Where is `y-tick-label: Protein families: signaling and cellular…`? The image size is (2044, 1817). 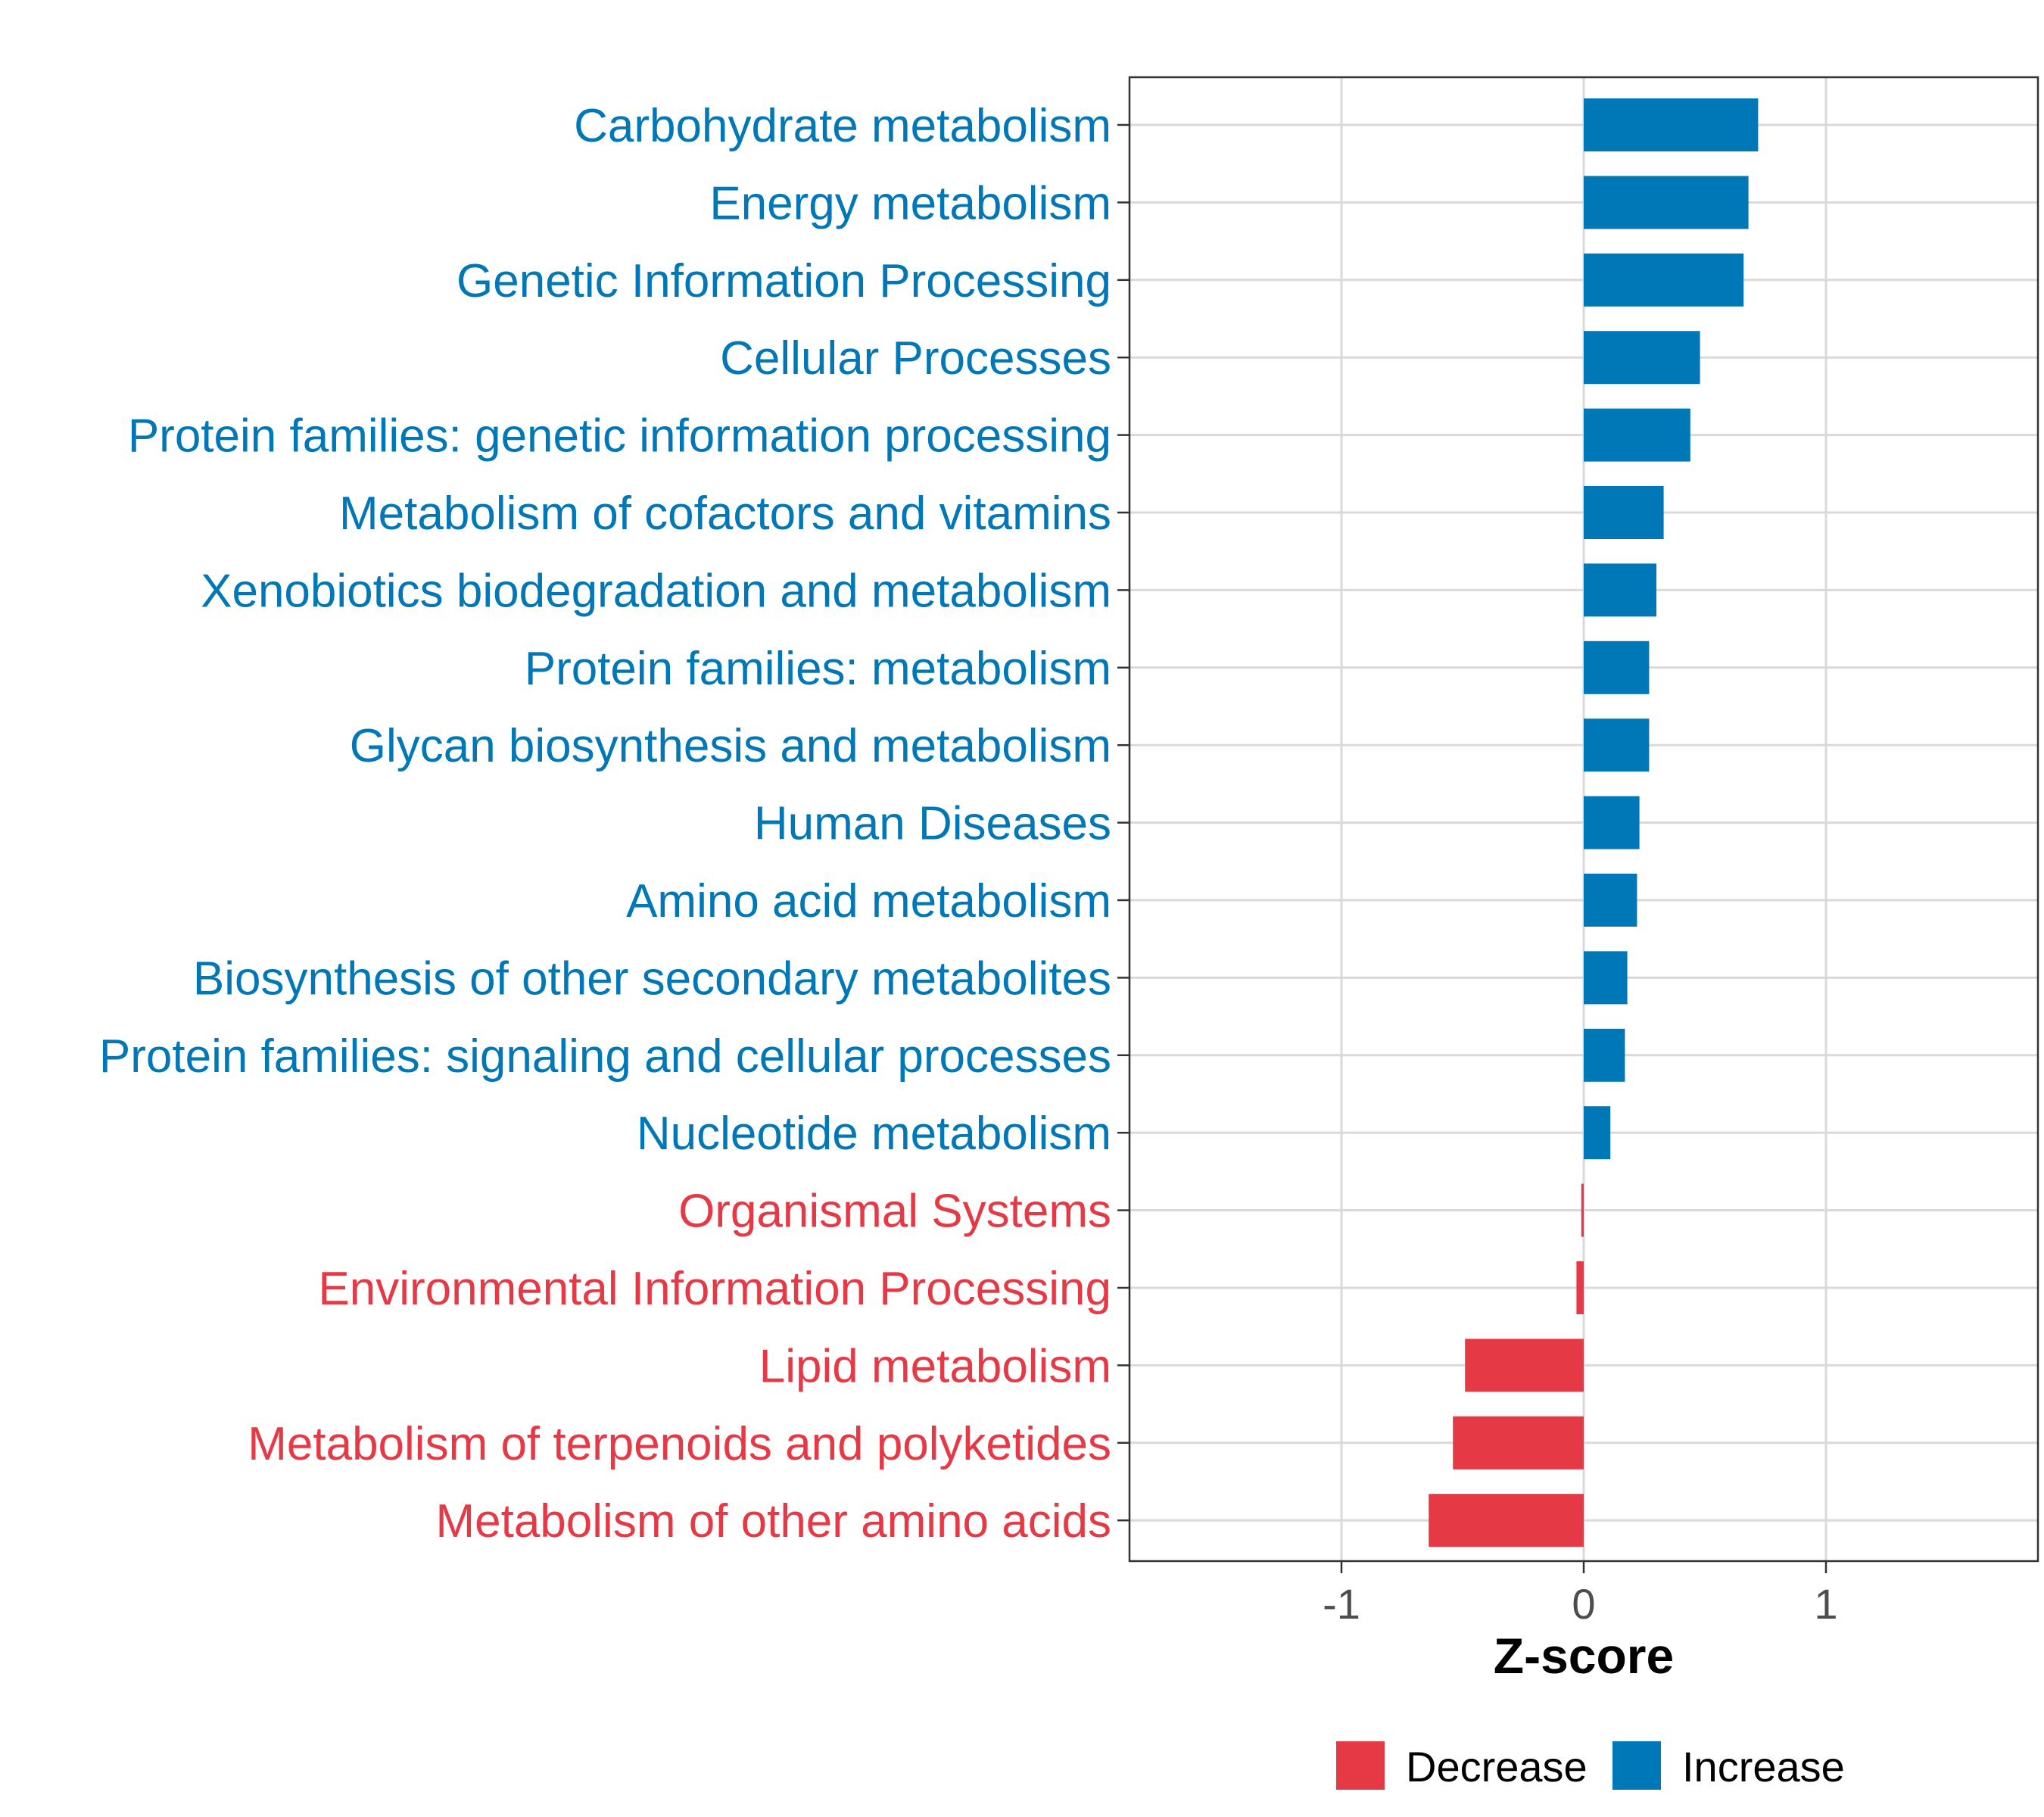
y-tick-label: Protein families: signaling and cellular… is located at coordinates (605, 1056).